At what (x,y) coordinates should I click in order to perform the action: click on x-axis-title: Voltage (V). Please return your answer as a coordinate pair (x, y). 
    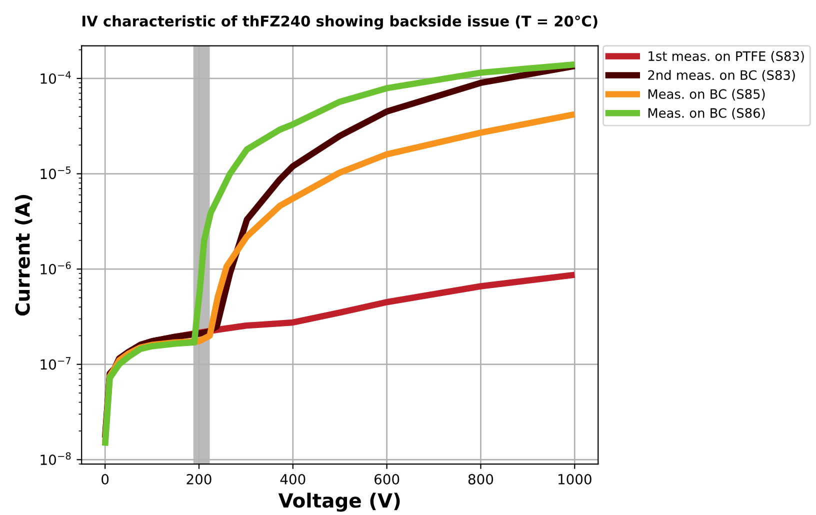
    Looking at the image, I should click on (339, 502).